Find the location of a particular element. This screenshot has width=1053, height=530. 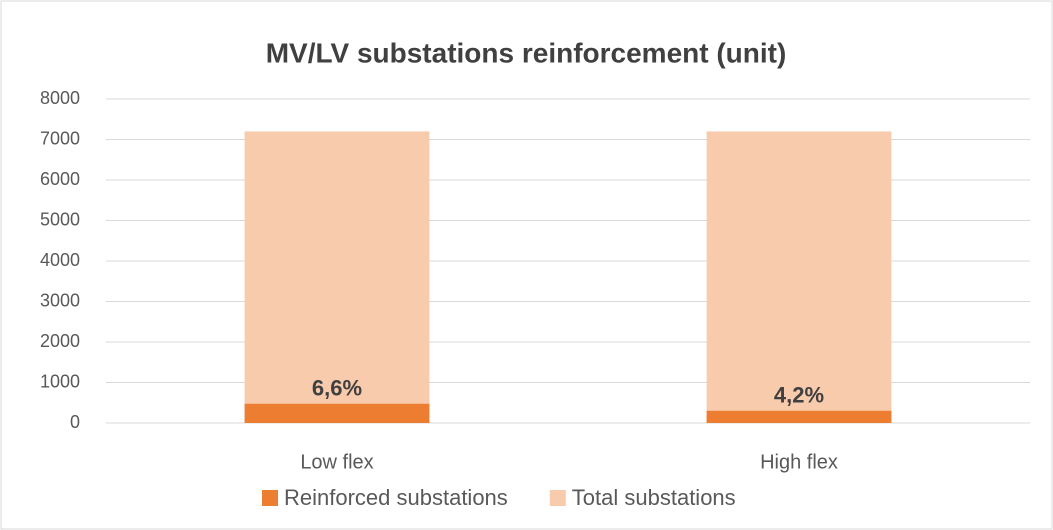

y-tick-label: 8000 is located at coordinates (60, 98).